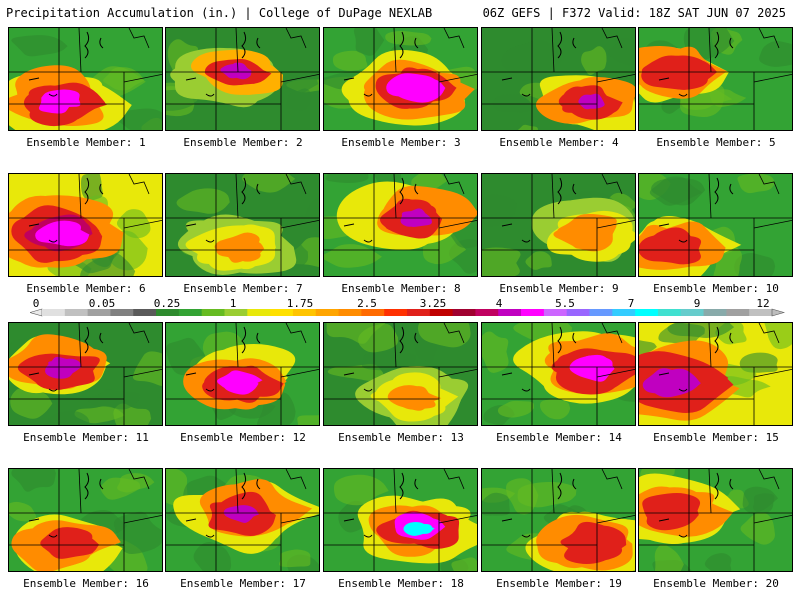 The height and width of the screenshot is (600, 800). Describe the element at coordinates (631, 303) in the screenshot. I see `colorbar-tick-label: 7` at that location.